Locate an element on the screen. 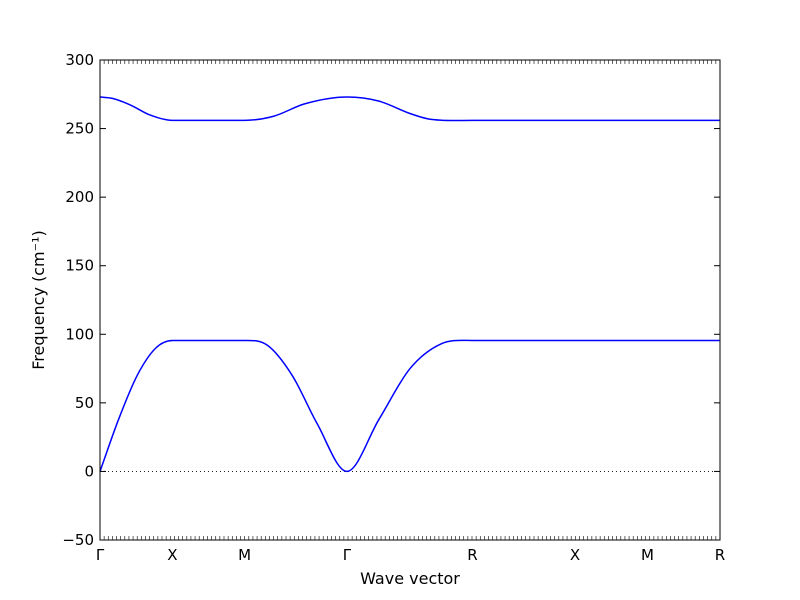 This screenshot has width=800, height=600. y-tick-label: 250 is located at coordinates (79, 129).